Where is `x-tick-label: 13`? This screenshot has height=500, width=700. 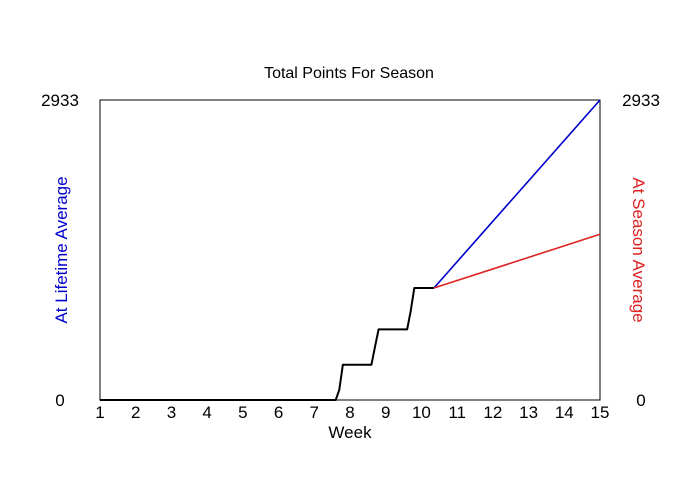
x-tick-label: 13 is located at coordinates (528, 412).